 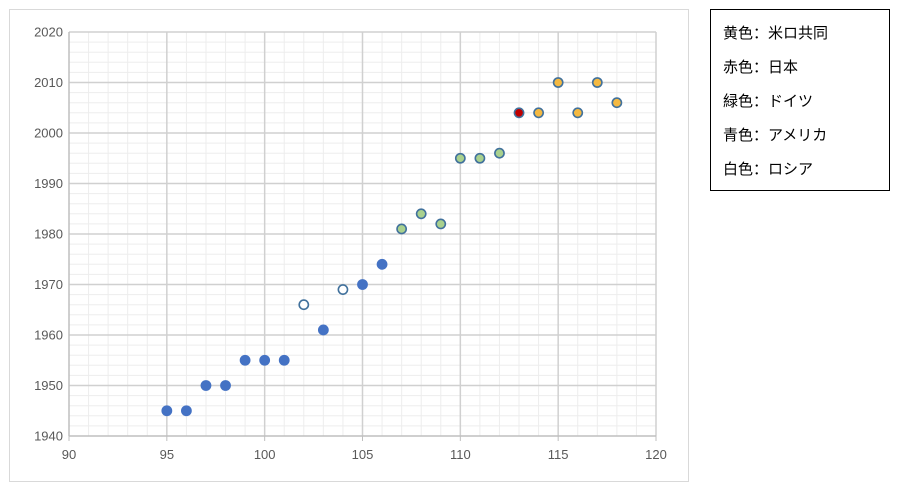 I want to click on legend-item-usa: 青色：アメリカ, so click(x=775, y=135).